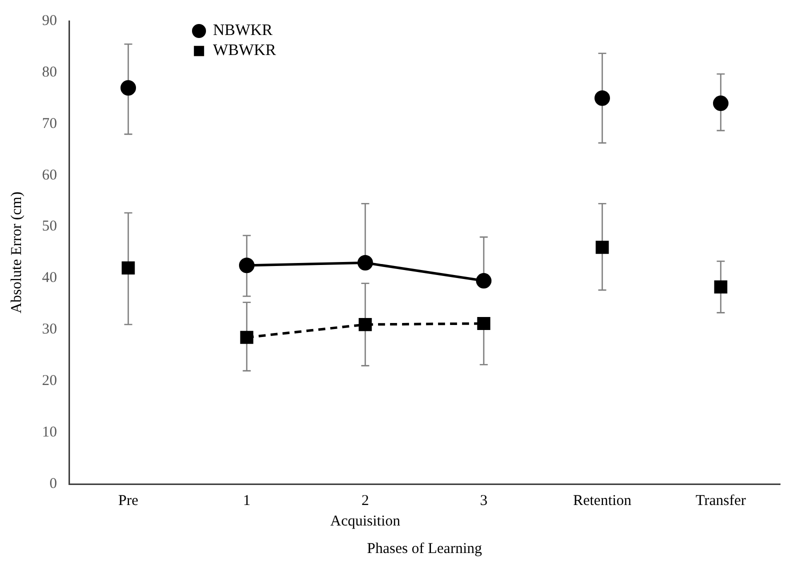  I want to click on y-tick-label: 80, so click(49, 72).